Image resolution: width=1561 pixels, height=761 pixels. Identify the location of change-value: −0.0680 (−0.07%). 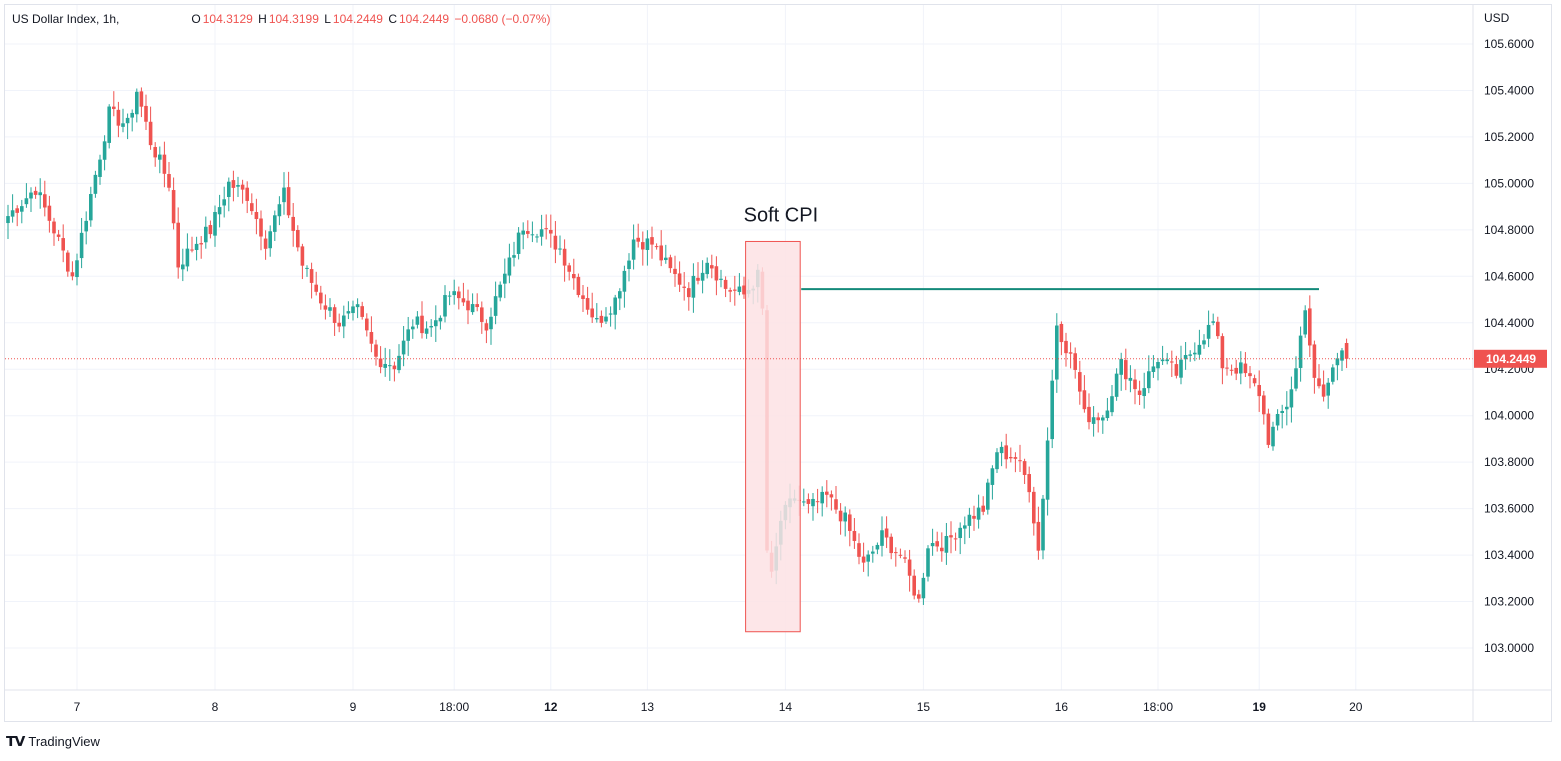
(502, 19).